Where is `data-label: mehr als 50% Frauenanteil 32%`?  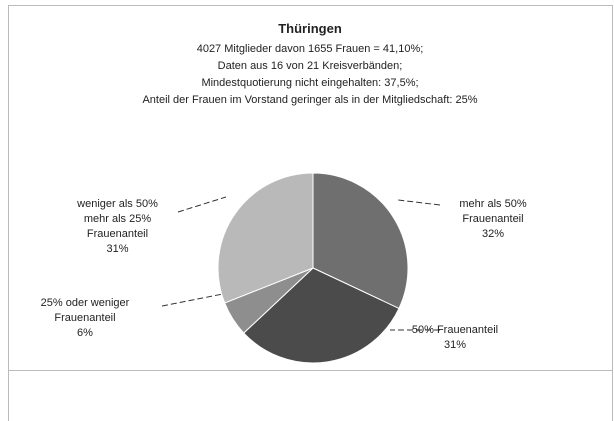
data-label: mehr als 50% Frauenanteil 32% is located at coordinates (493, 219).